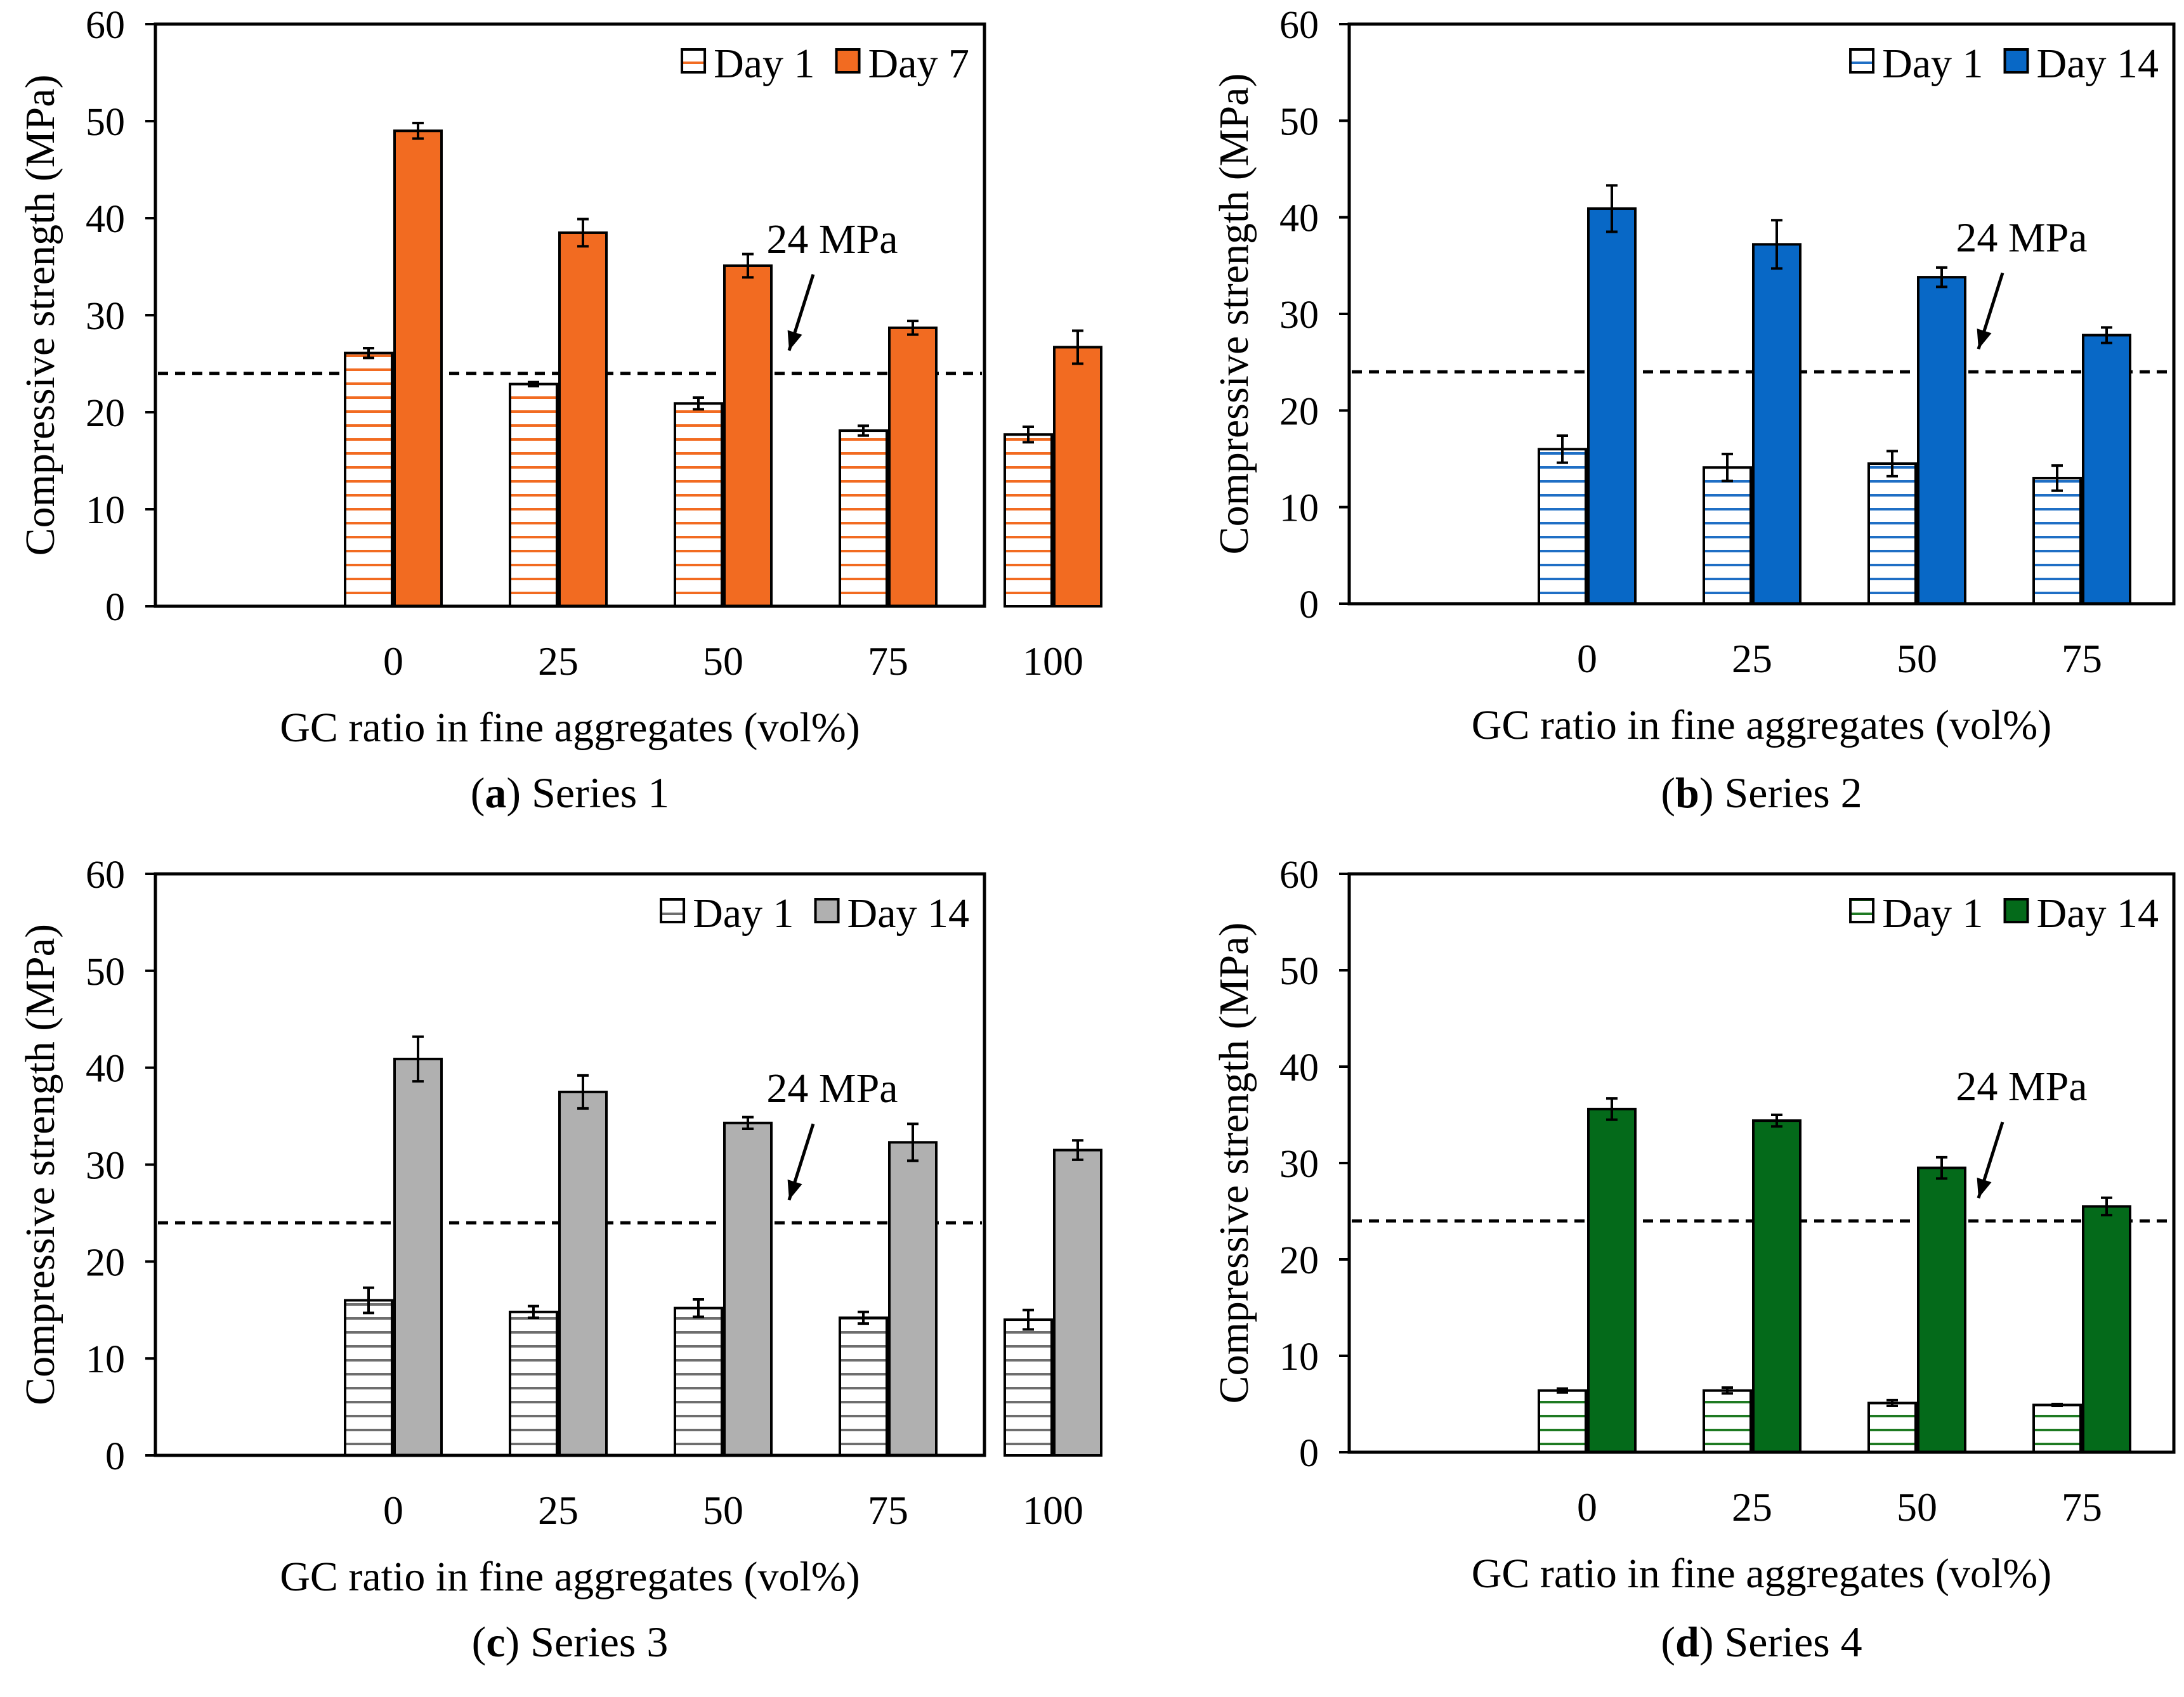 This screenshot has width=2184, height=1697. What do you see at coordinates (600, 793) in the screenshot?
I see `panel-title: Series 1` at bounding box center [600, 793].